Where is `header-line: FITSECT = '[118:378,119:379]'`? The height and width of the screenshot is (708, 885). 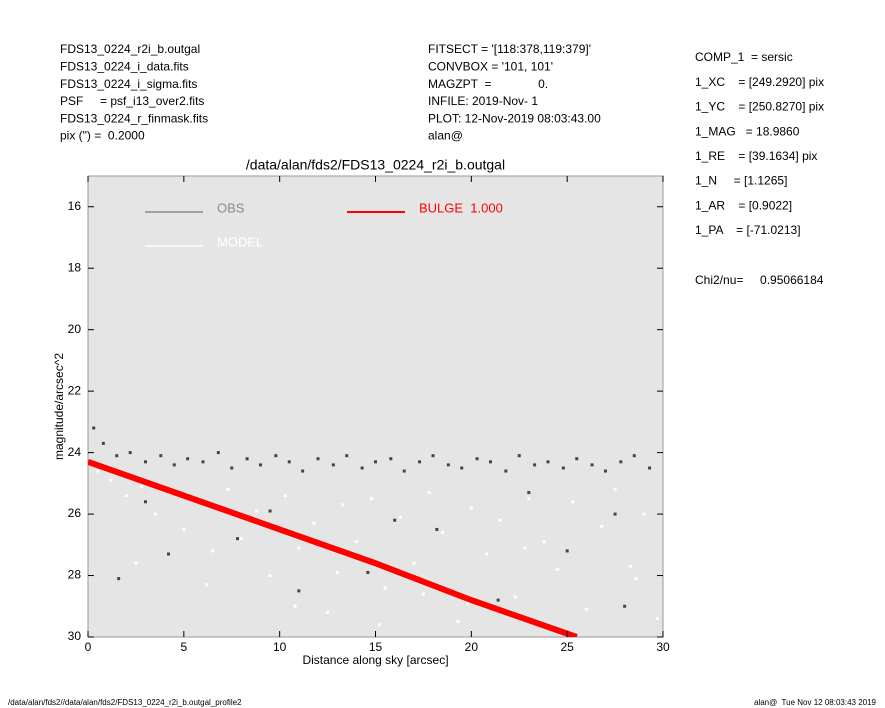
header-line: FITSECT = '[118:378,119:379]' is located at coordinates (509, 49).